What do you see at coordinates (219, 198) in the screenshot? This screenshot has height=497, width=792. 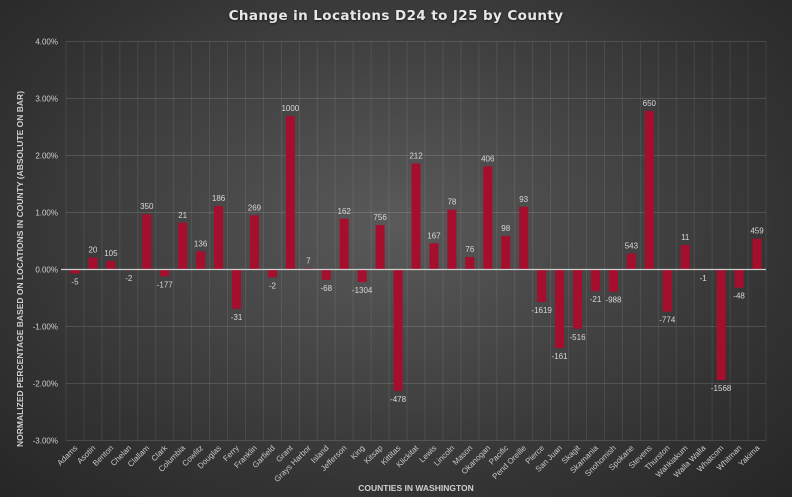 I see `data-label: 186` at bounding box center [219, 198].